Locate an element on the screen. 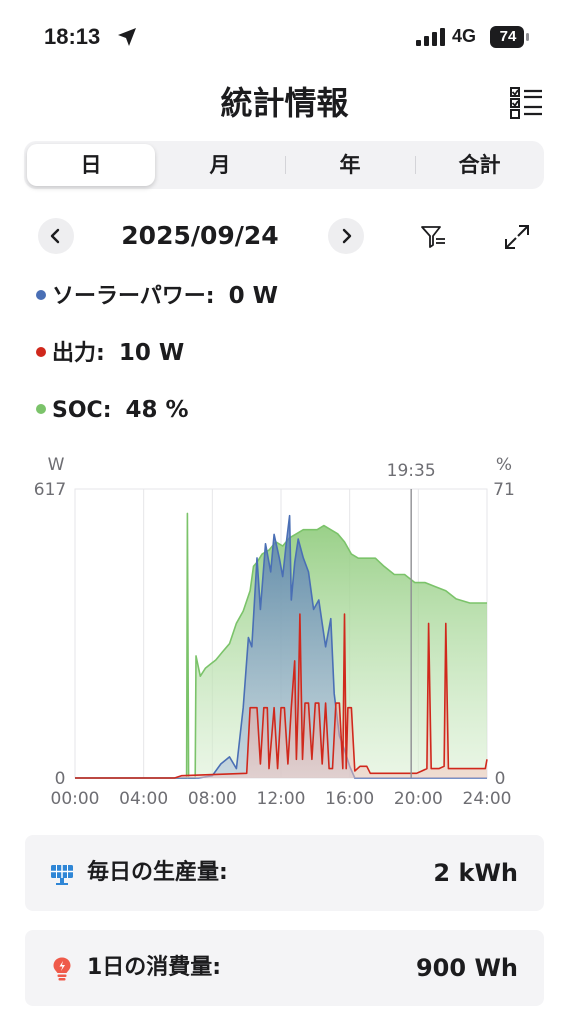 The image size is (569, 1024). filter-icon is located at coordinates (433, 237).